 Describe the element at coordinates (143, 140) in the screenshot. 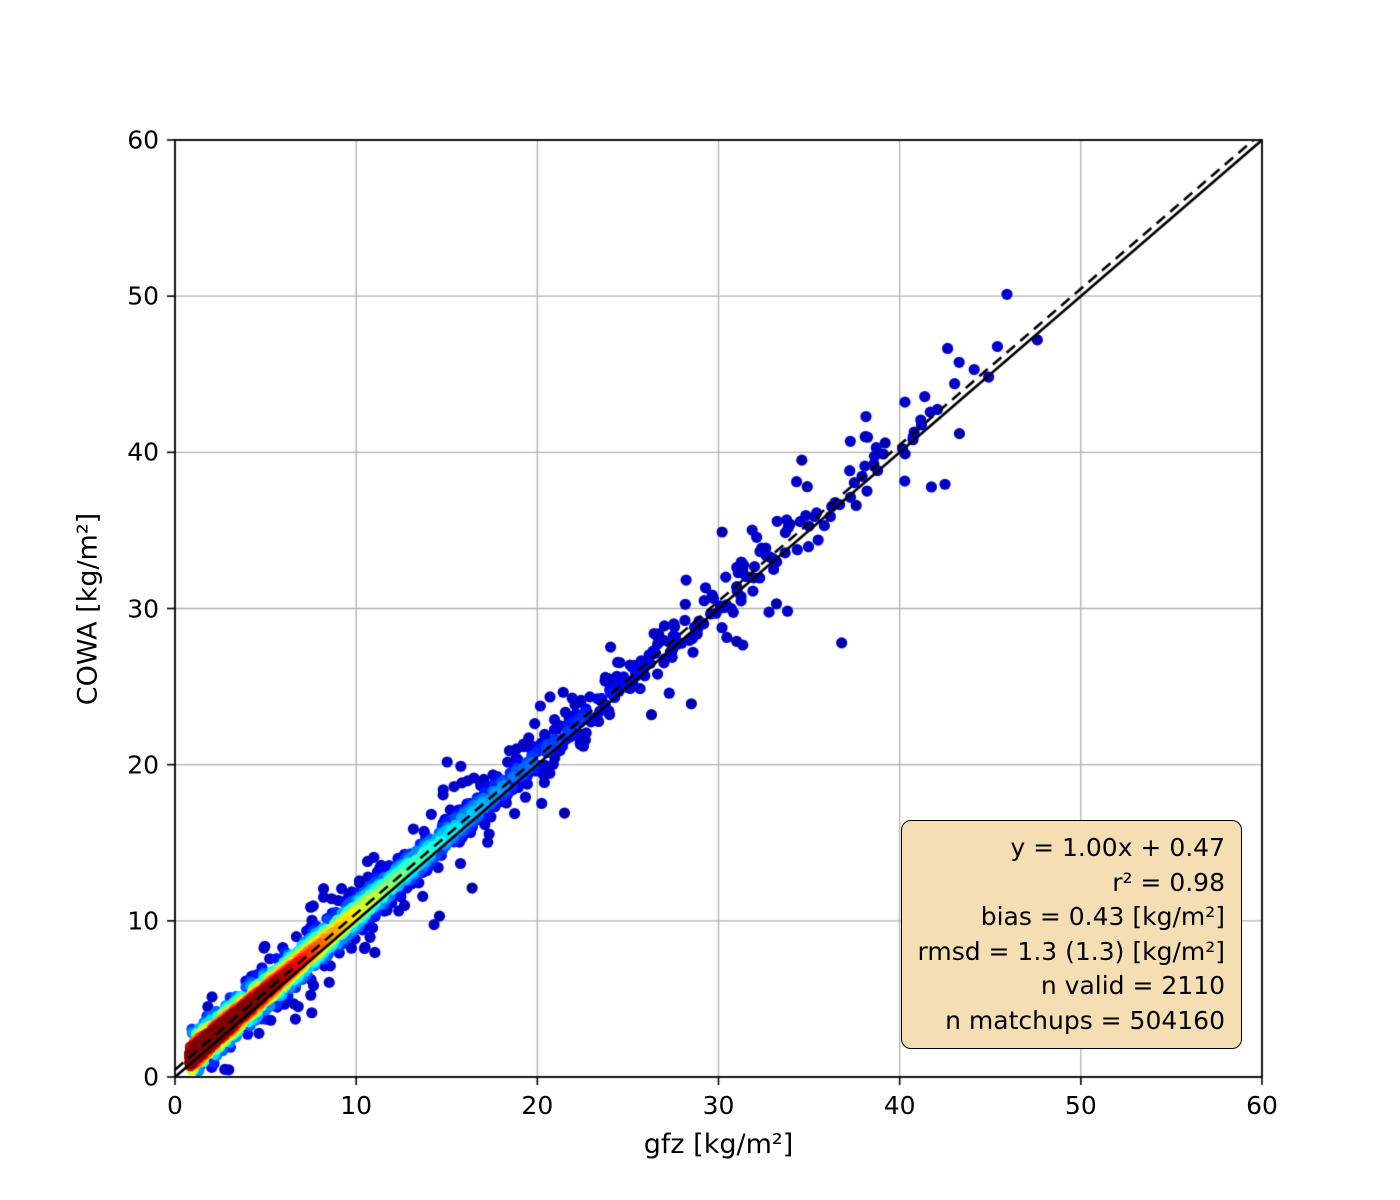

I see `y-tick-label: 60` at that location.